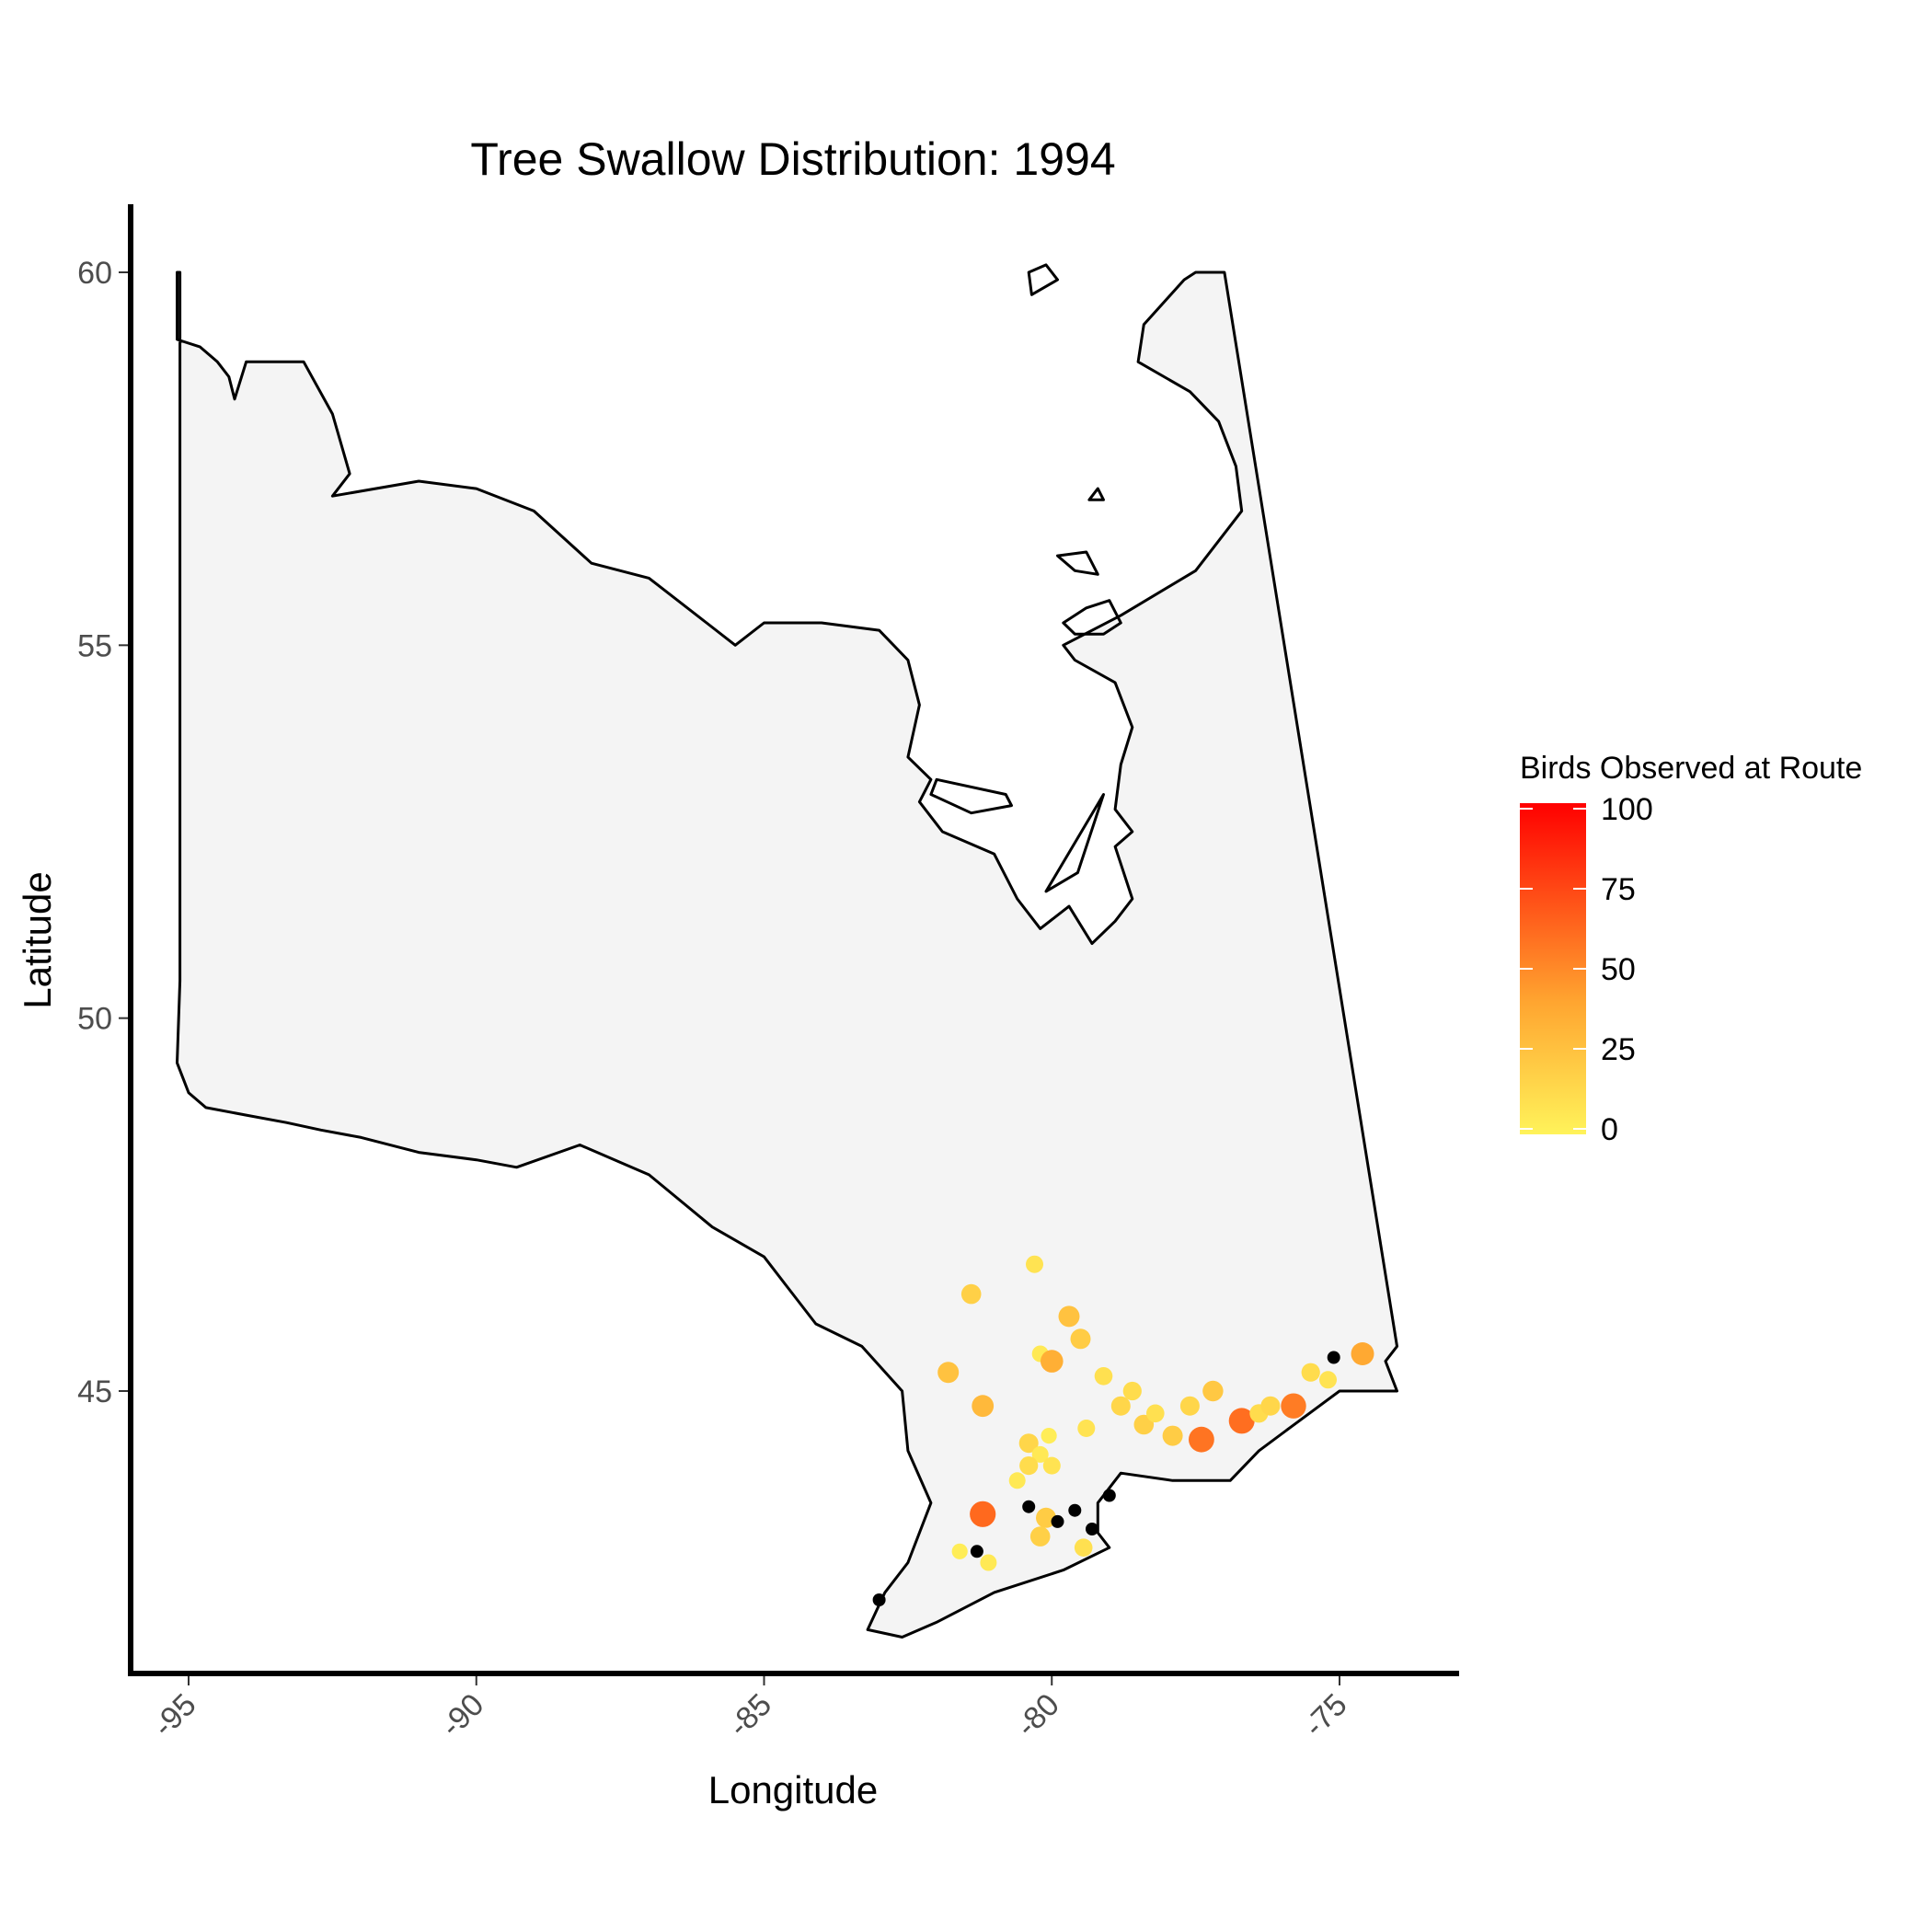  What do you see at coordinates (94, 1391) in the screenshot?
I see `y-tick-label-1: 45` at bounding box center [94, 1391].